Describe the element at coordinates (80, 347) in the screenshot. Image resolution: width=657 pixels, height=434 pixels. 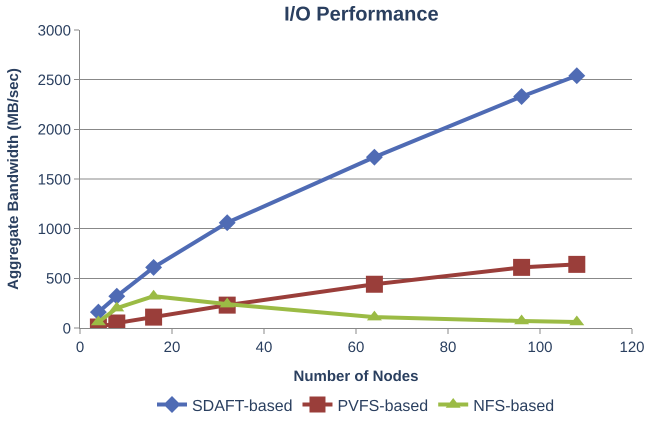
I see `x-tick-label: 0` at that location.